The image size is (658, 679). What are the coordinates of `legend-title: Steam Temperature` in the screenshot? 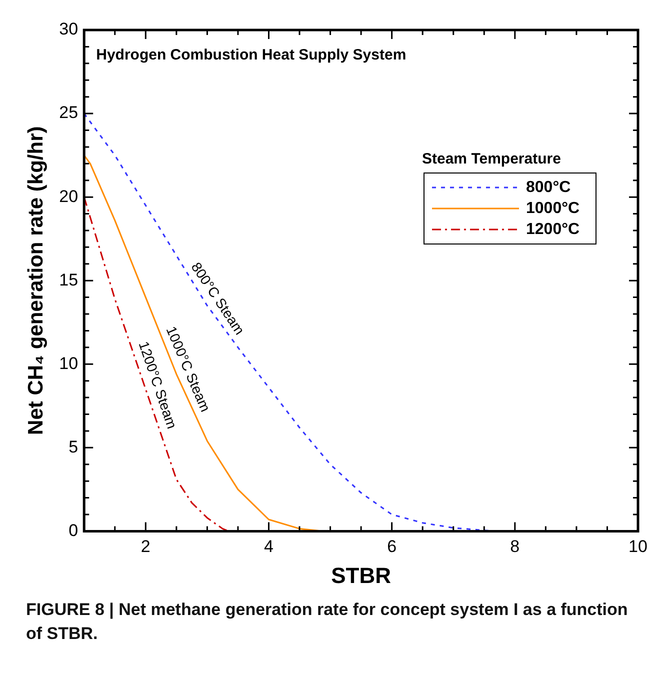 It's located at (491, 159).